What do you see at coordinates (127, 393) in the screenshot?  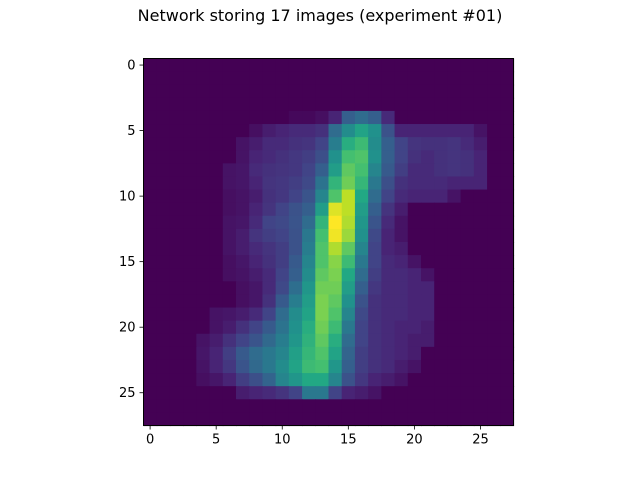 I see `y-tick-label: 25` at bounding box center [127, 393].